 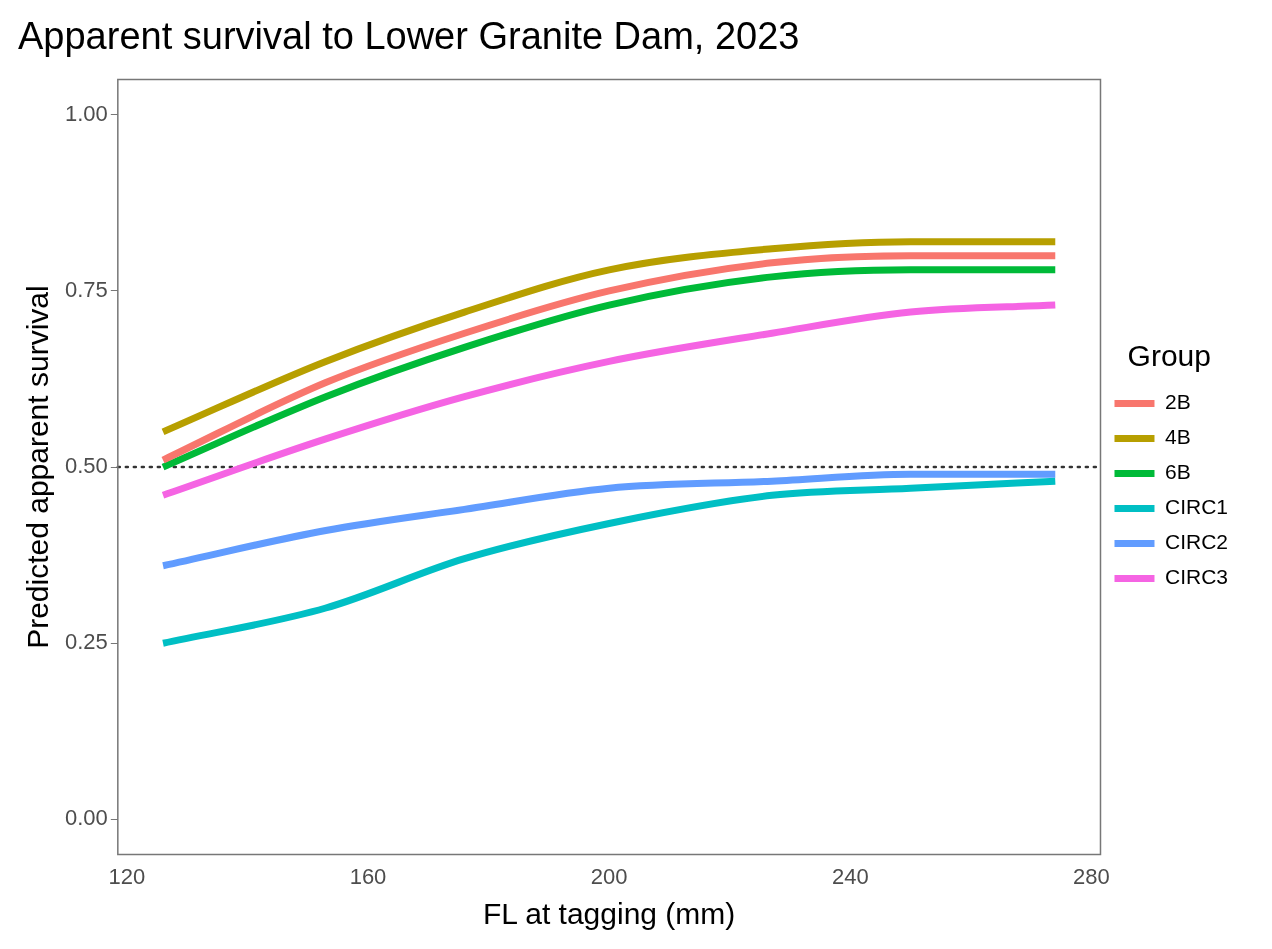 I want to click on y-tick-label: 0.50, so click(x=86, y=466).